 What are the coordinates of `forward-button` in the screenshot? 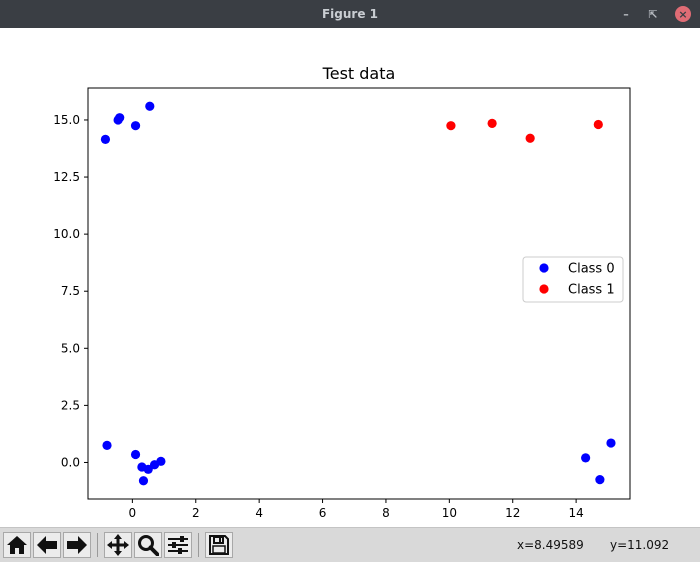 It's located at (77, 545).